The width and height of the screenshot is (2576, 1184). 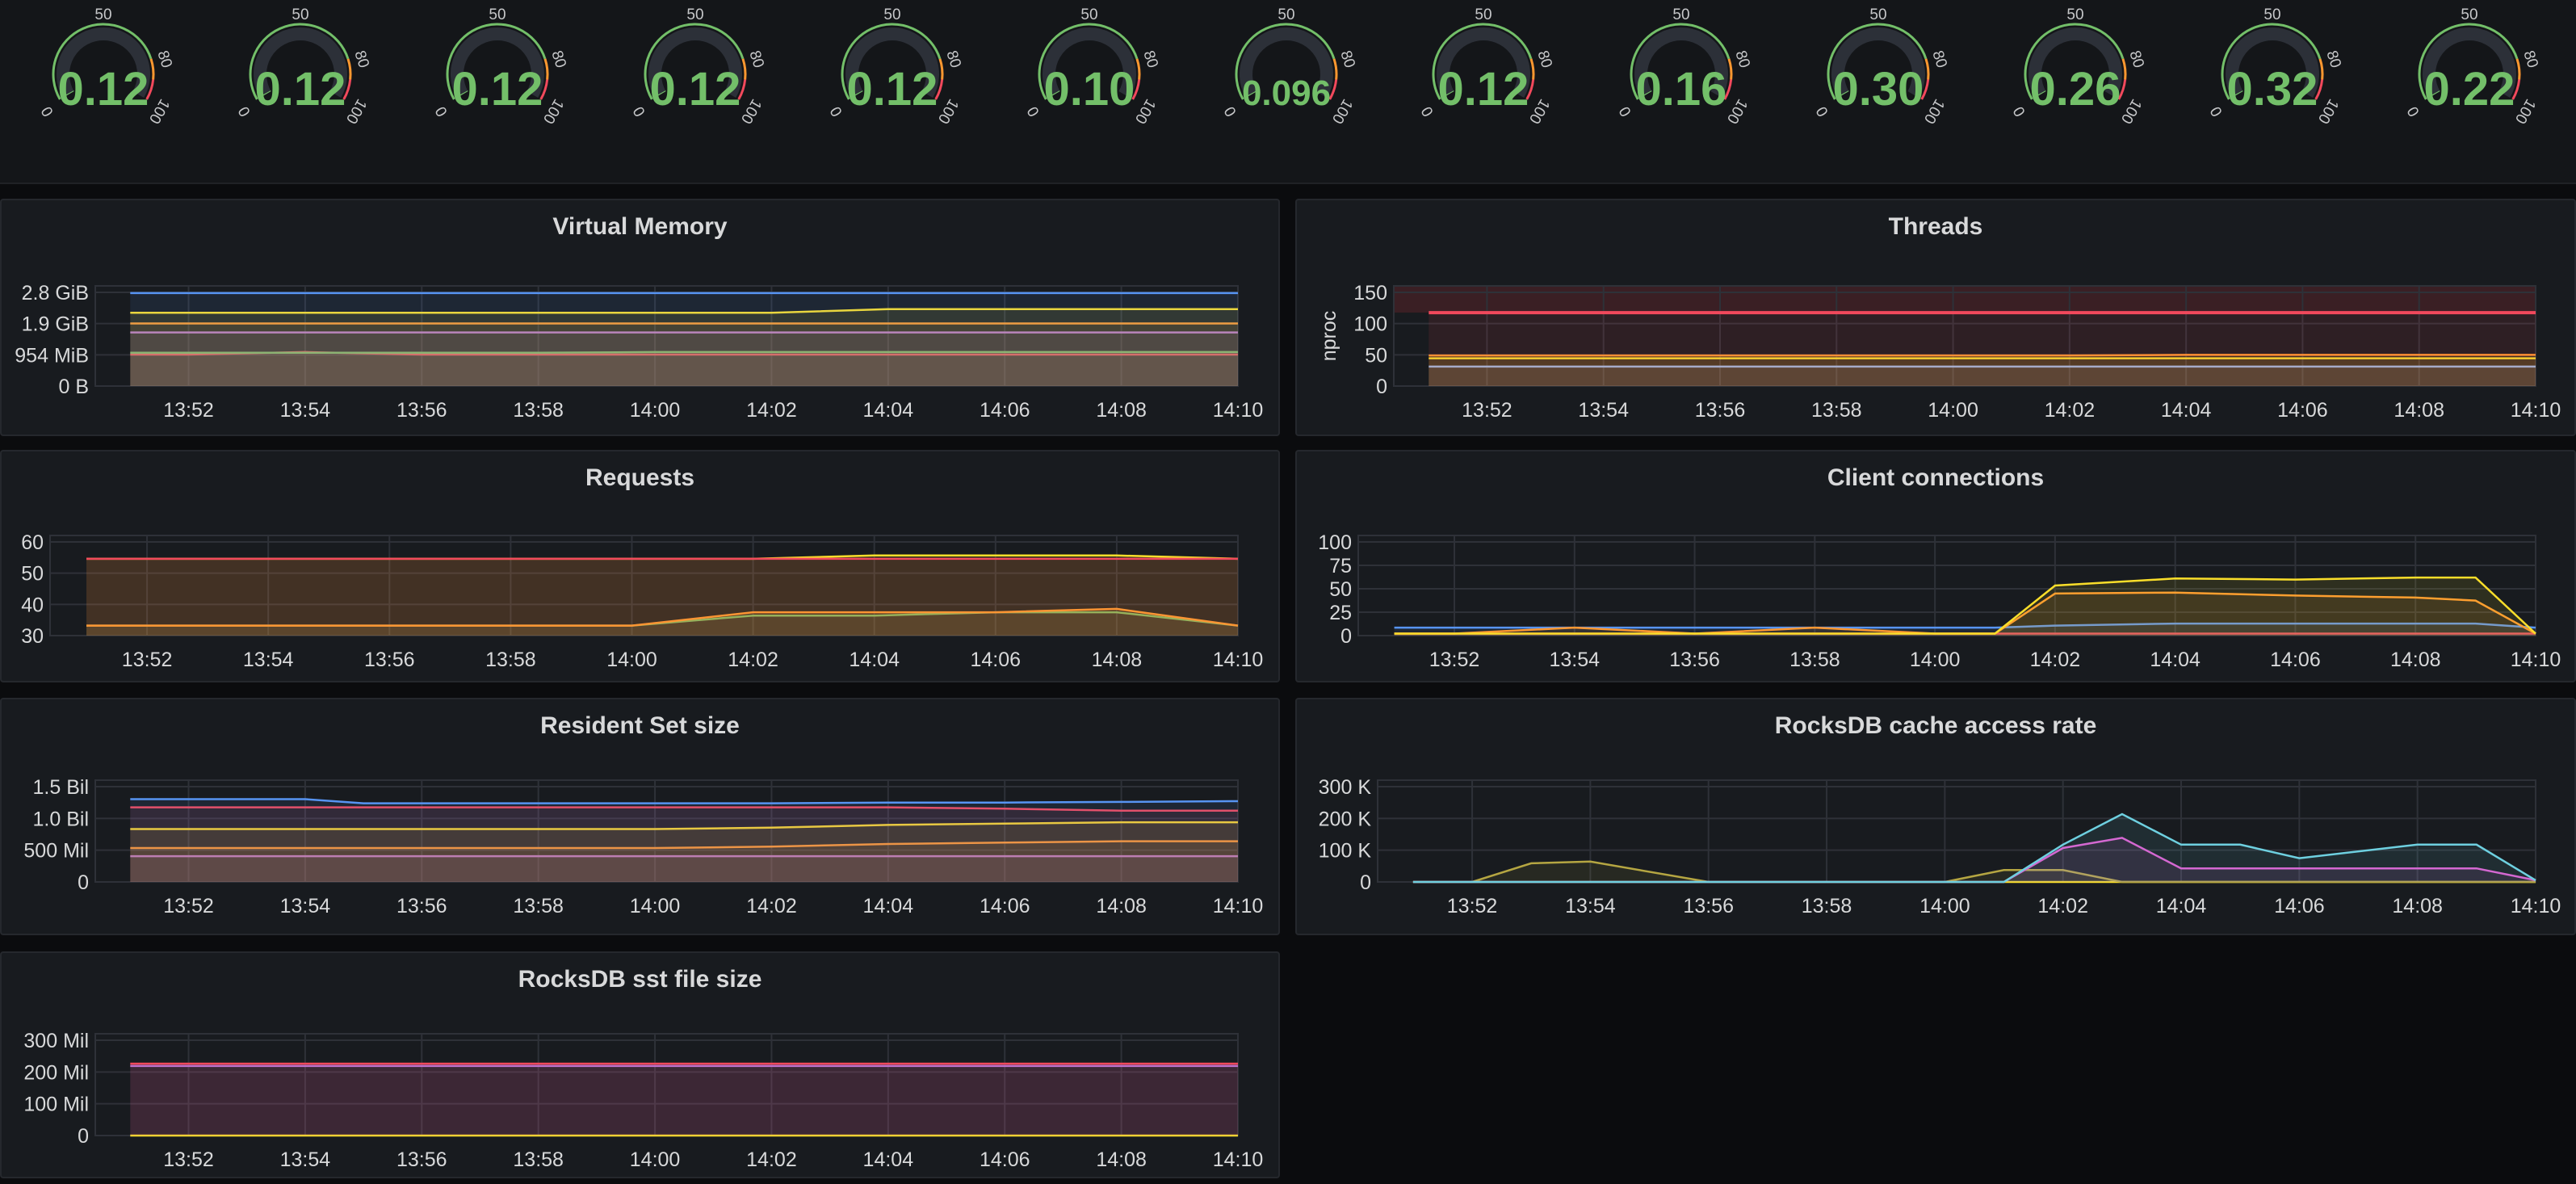 I want to click on gauge-value: 0.16, so click(x=1681, y=89).